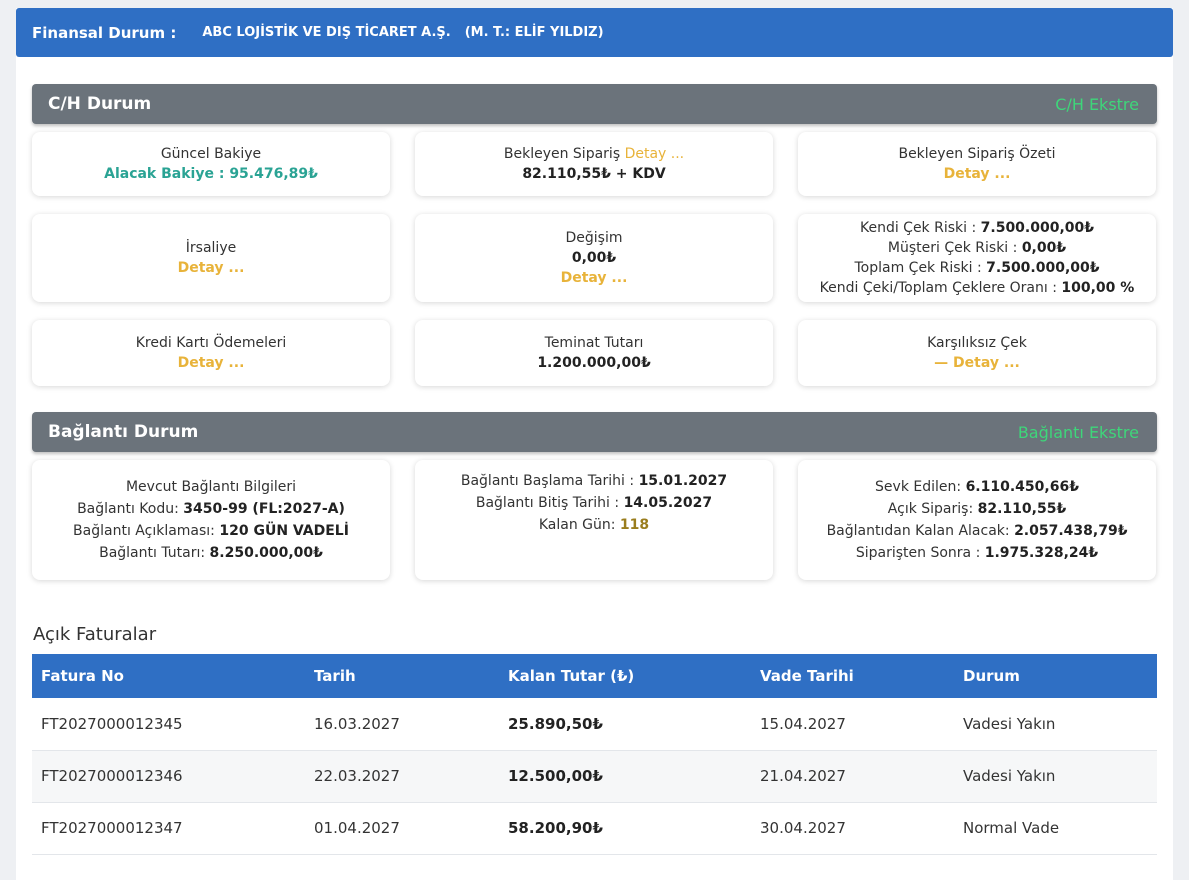  I want to click on guncel-bakiye-value: Alacak Bakiye : 95.476,89₺, so click(211, 174).